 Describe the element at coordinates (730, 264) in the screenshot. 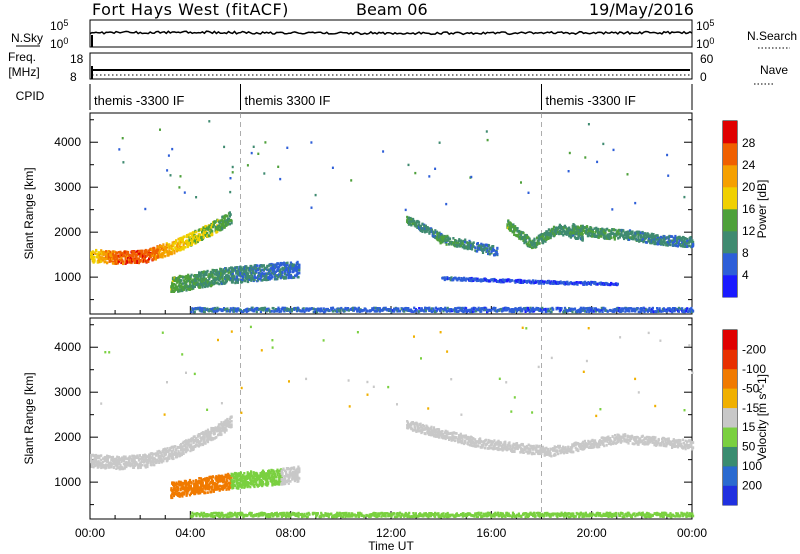

I see `power-colorbar-segment` at that location.